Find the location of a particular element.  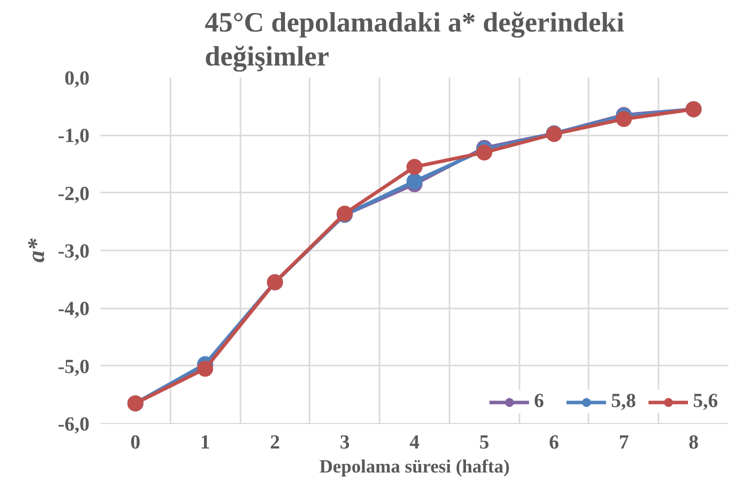

legend-label: 6 is located at coordinates (539, 401).